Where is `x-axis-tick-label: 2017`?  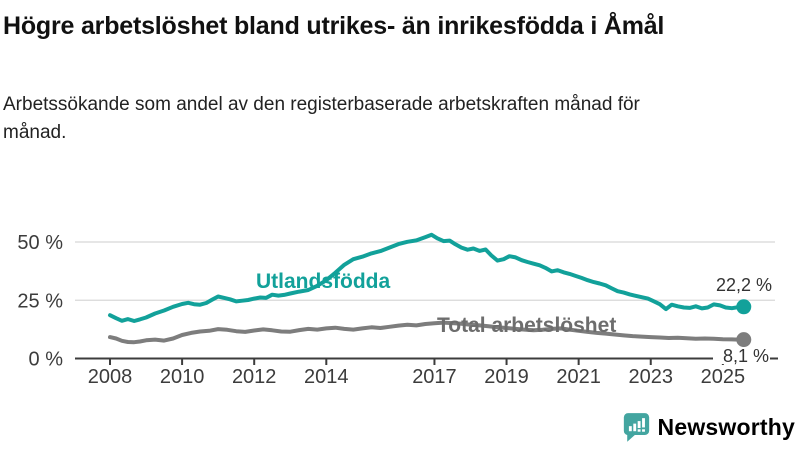
x-axis-tick-label: 2017 is located at coordinates (434, 377).